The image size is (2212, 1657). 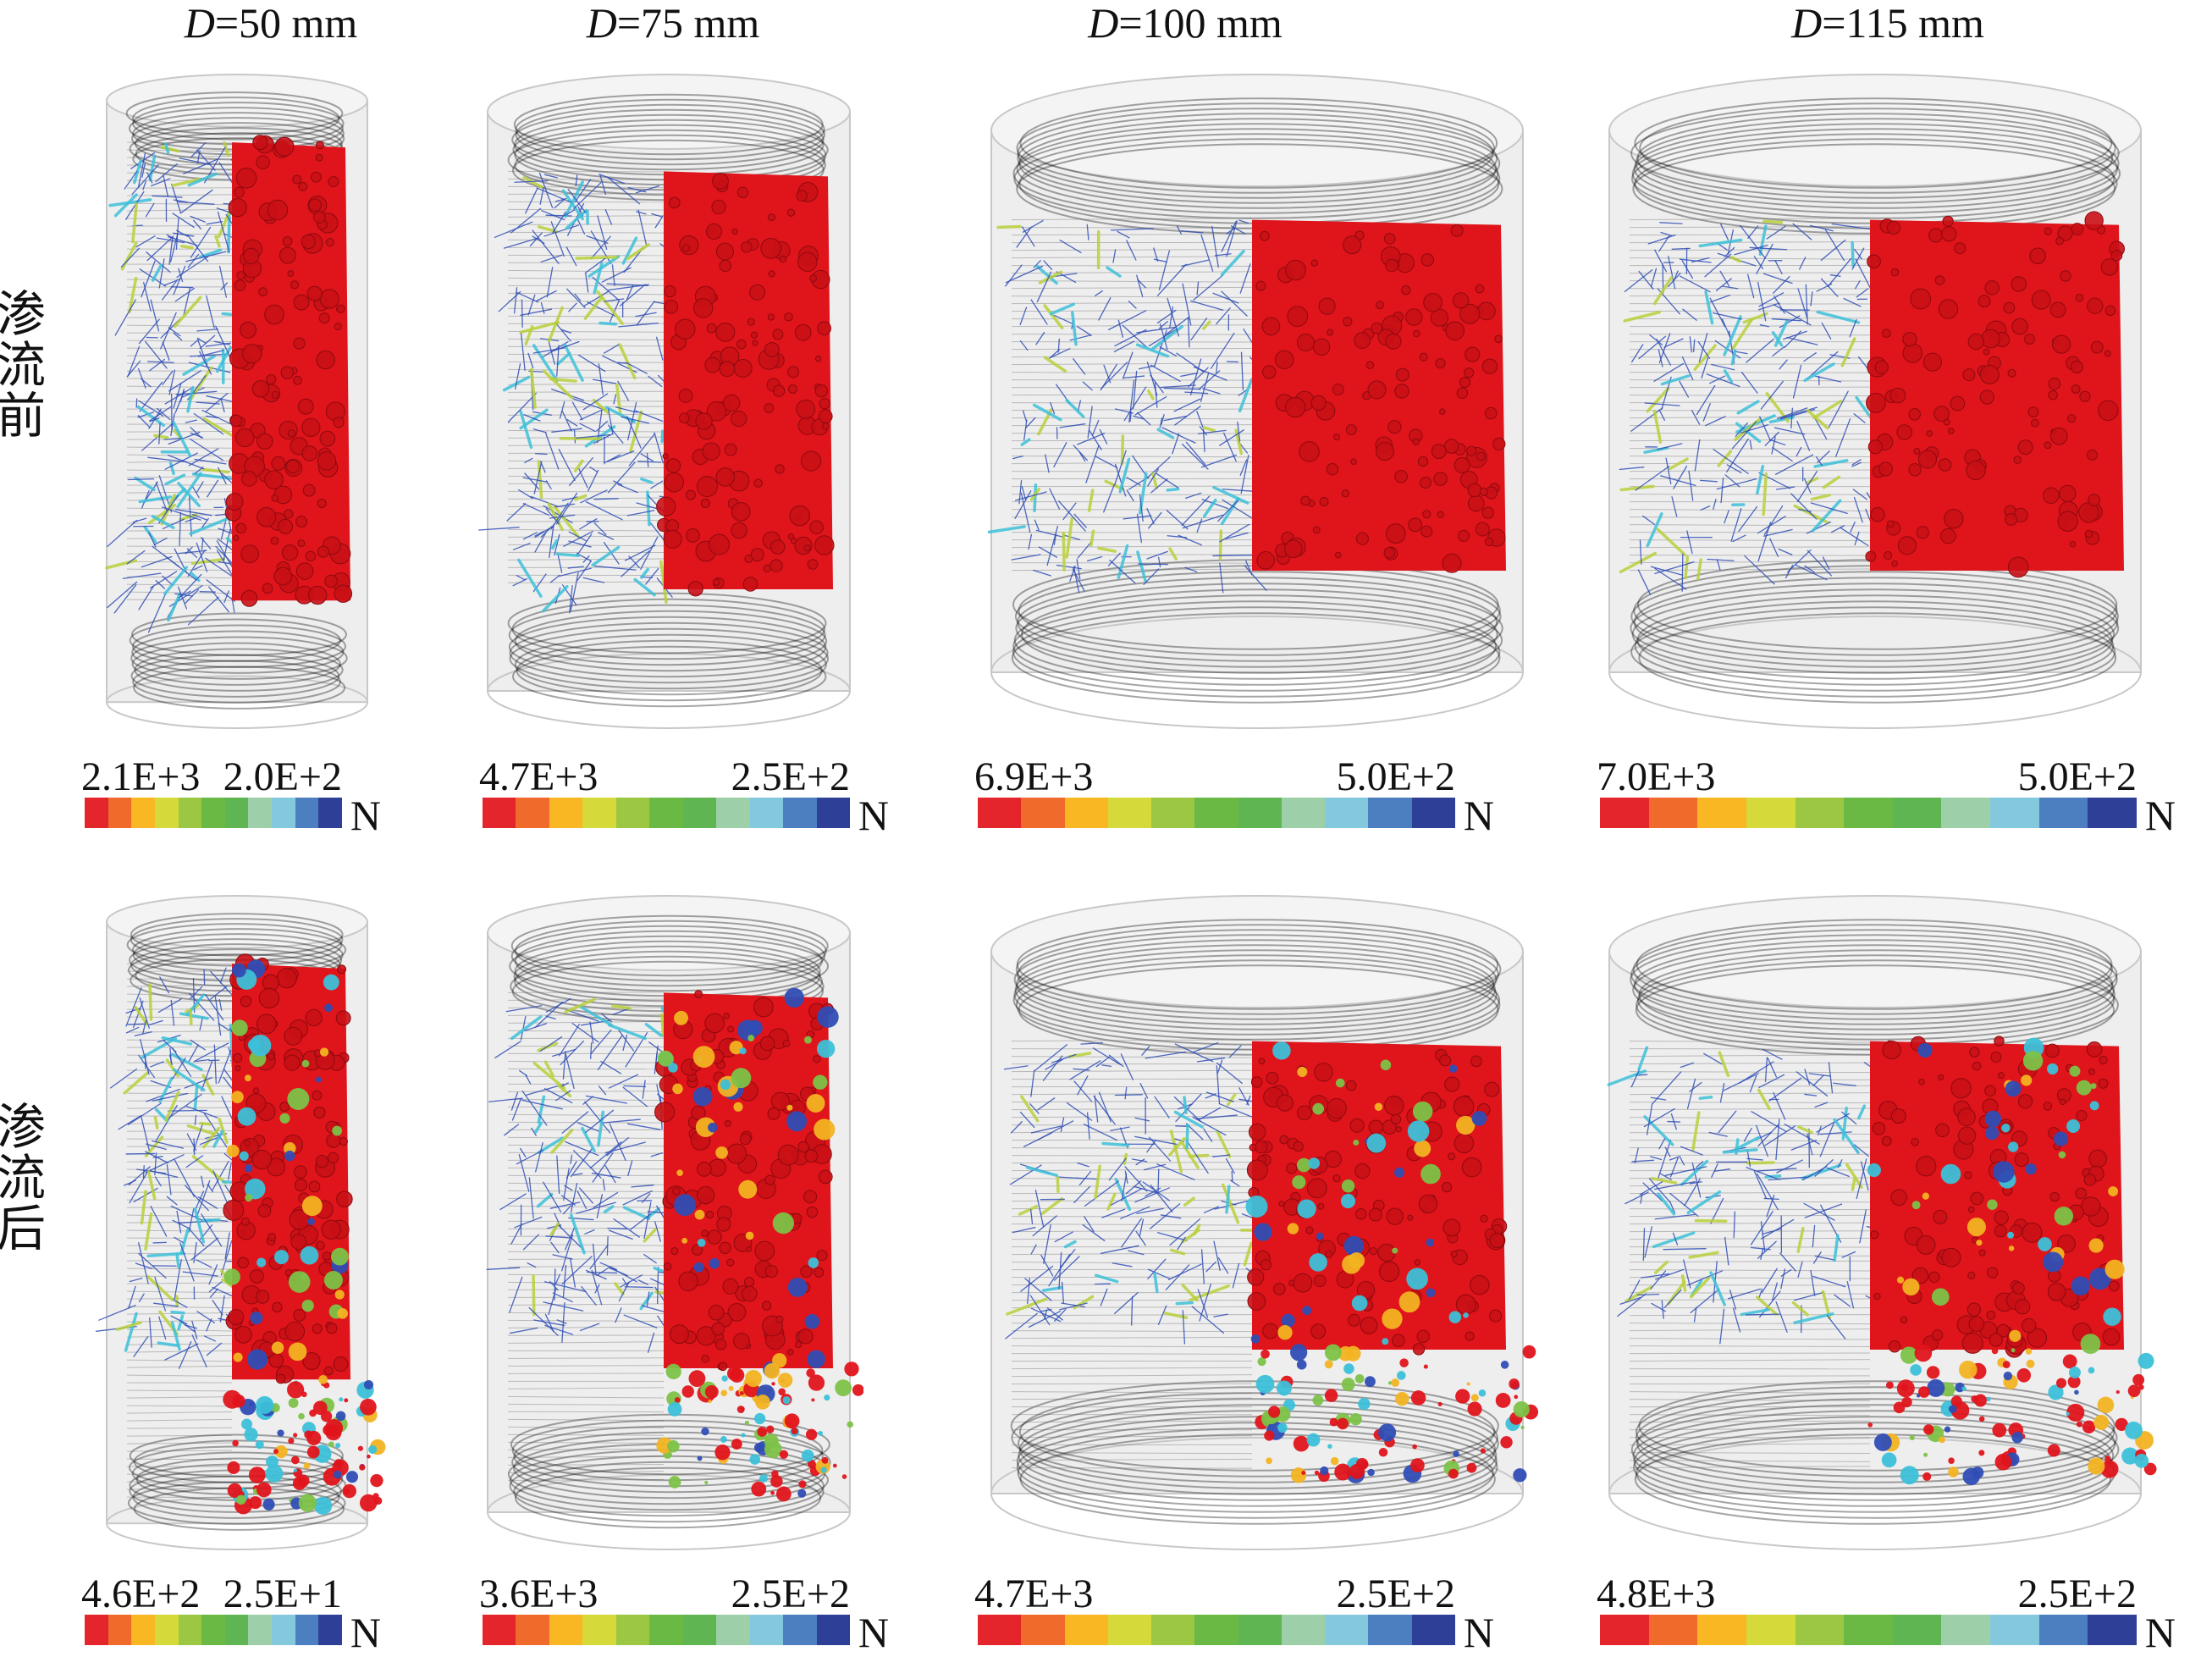 I want to click on panel-d75-after, so click(x=668, y=1227).